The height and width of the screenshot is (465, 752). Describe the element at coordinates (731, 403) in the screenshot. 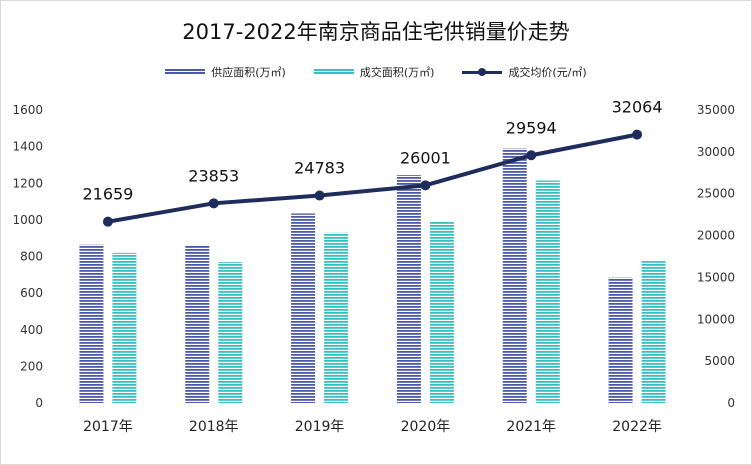

I see `right-axis-tick-label: 0` at that location.